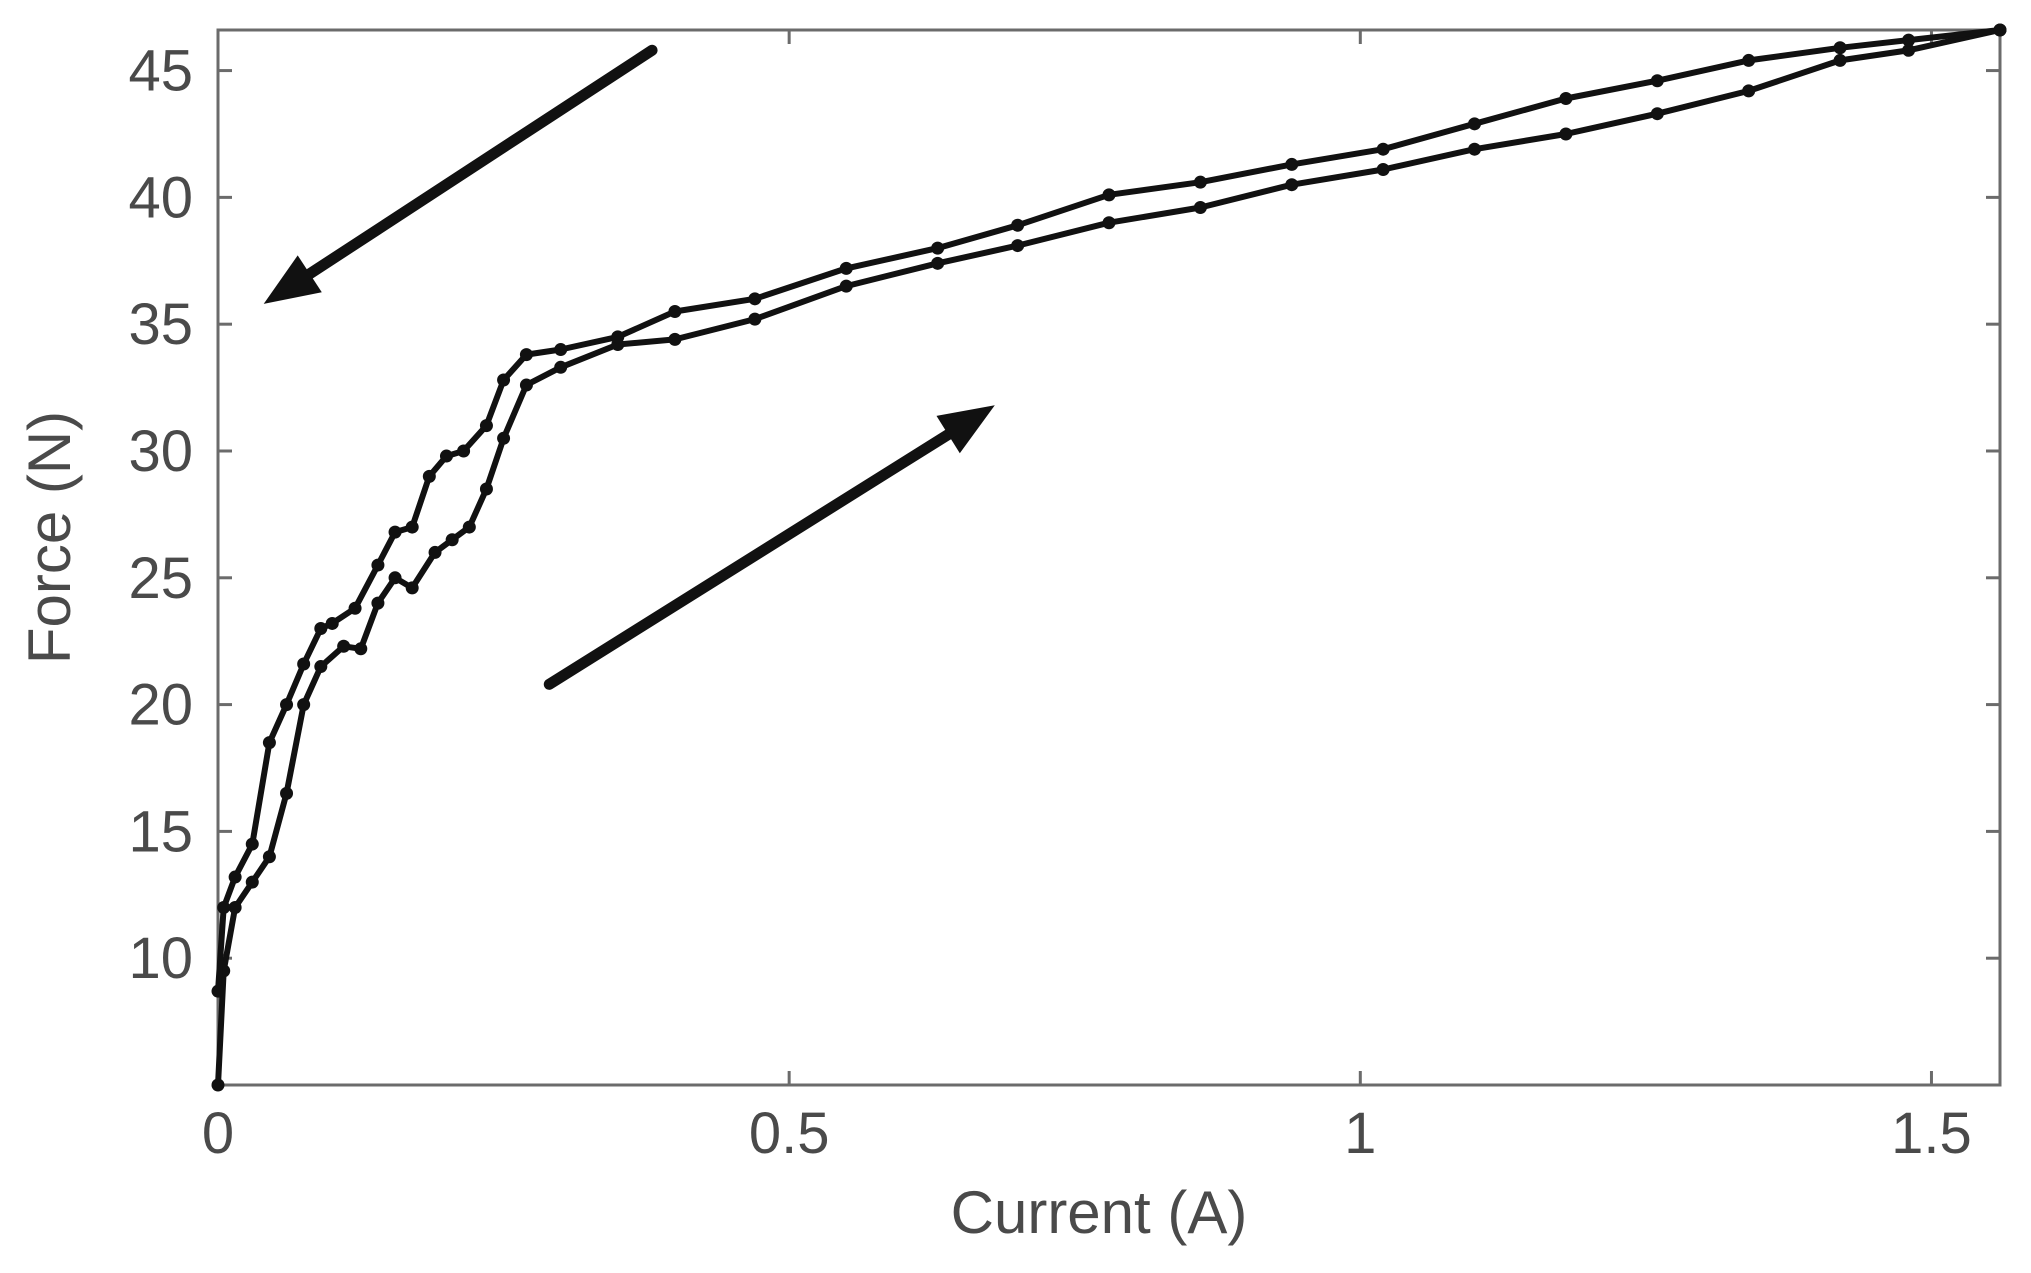 The image size is (2031, 1273). I want to click on y-tick-label: 45, so click(160, 71).